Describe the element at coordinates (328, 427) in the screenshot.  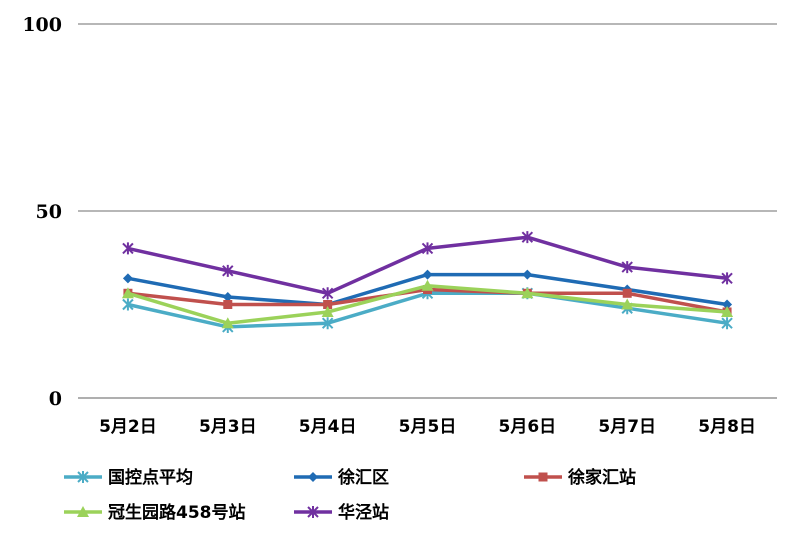
I see `x-tick-label: 5月4日` at that location.